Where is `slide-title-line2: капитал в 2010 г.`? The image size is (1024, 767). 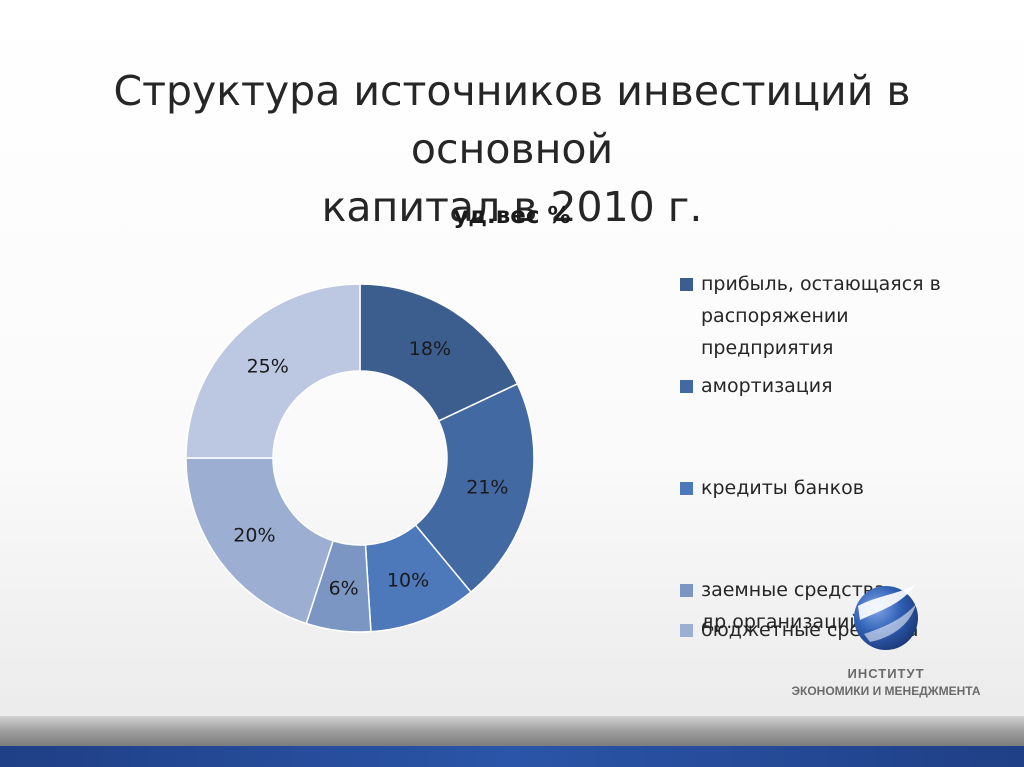 slide-title-line2: капитал в 2010 г. is located at coordinates (512, 207).